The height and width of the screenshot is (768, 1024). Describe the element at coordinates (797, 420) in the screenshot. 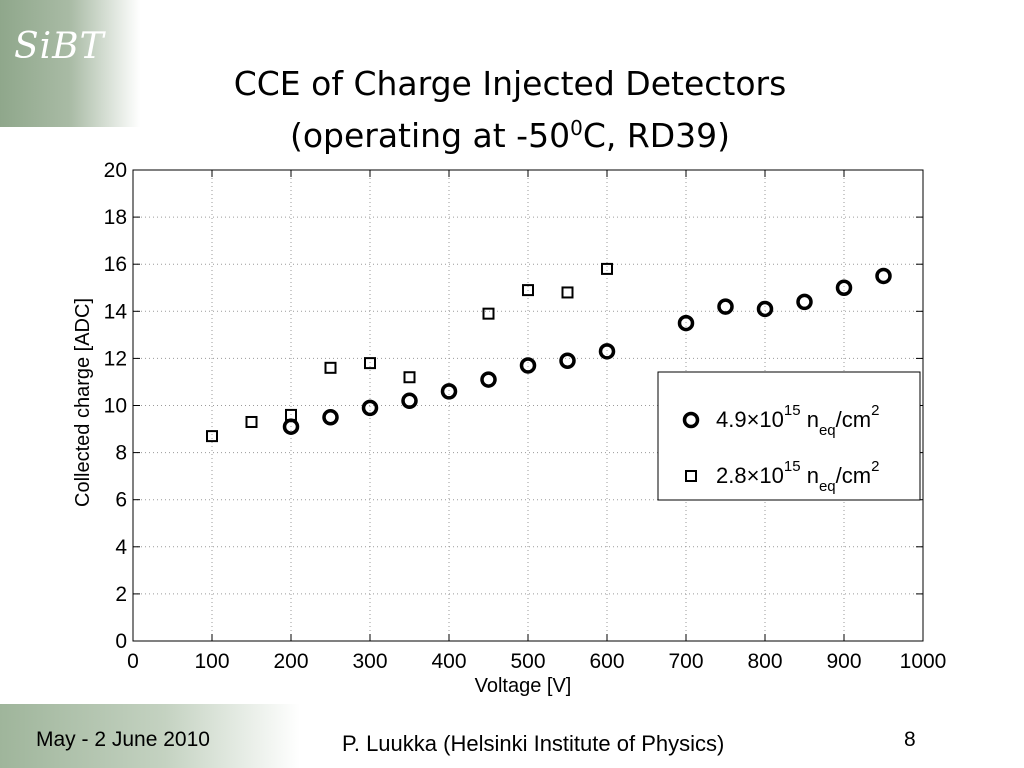

I see `legend-label: 4.9×1015 neq/cm2` at that location.